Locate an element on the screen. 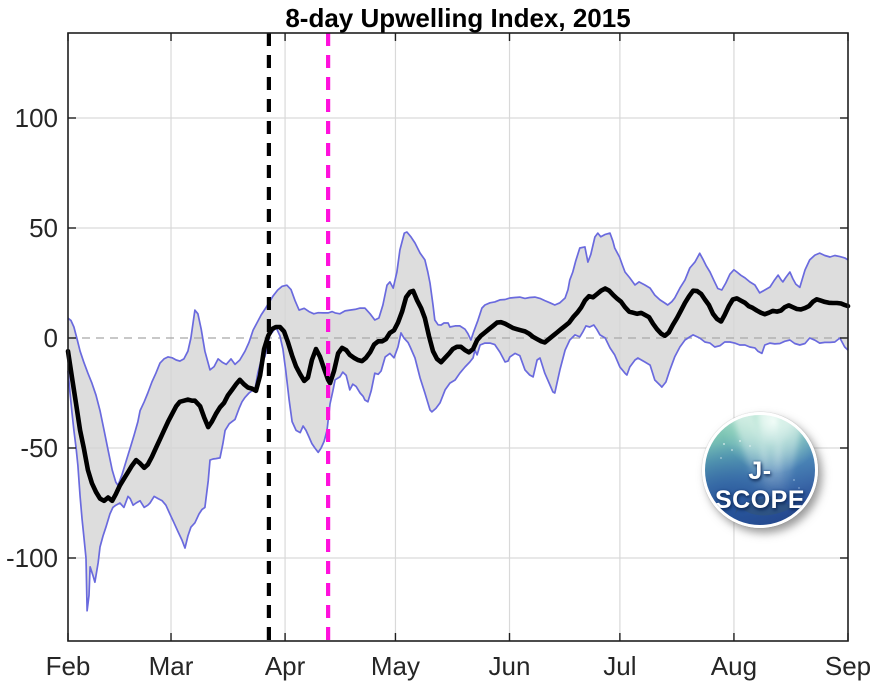 The image size is (870, 686). xtick-label-Sep: Sep is located at coordinates (847, 666).